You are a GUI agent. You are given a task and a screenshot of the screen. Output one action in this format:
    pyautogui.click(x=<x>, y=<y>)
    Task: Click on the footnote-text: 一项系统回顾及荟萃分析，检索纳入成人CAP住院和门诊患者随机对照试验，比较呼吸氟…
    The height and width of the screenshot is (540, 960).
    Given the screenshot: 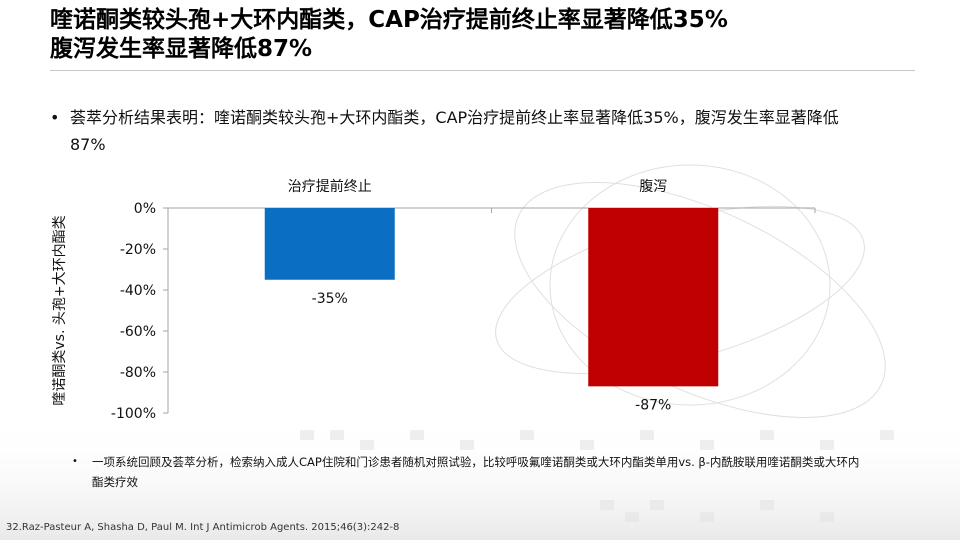 What is the action you would take?
    pyautogui.click(x=476, y=472)
    